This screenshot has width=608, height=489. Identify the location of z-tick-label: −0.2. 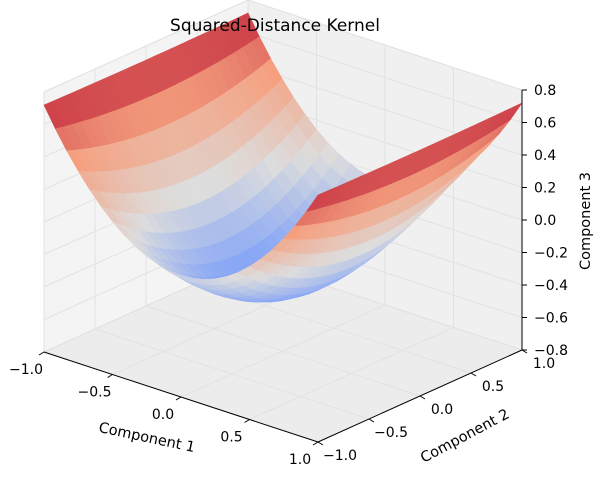
(551, 254).